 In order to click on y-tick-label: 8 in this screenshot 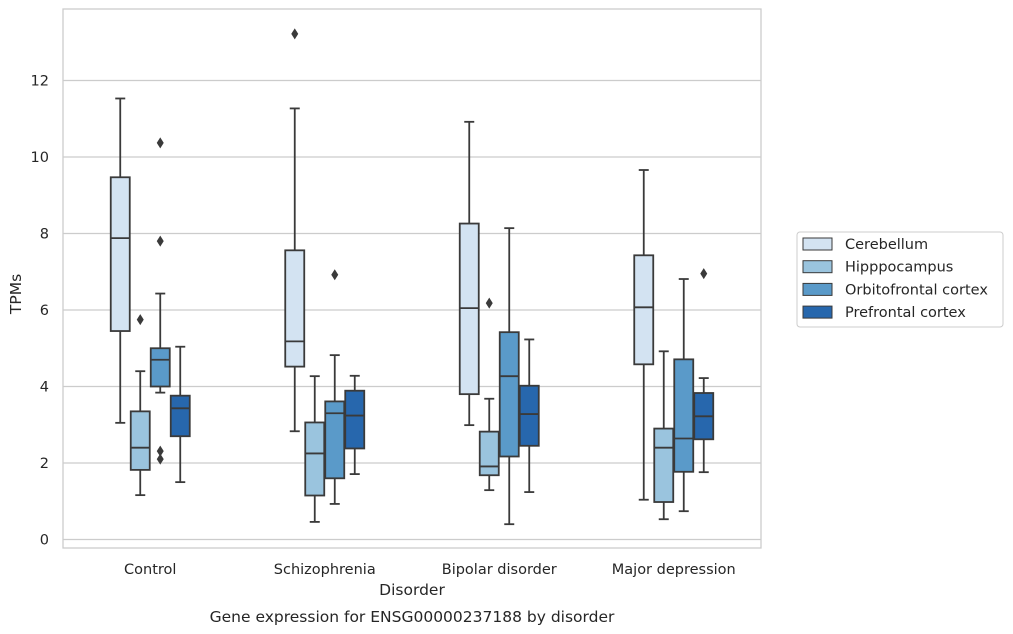, I will do `click(44, 235)`.